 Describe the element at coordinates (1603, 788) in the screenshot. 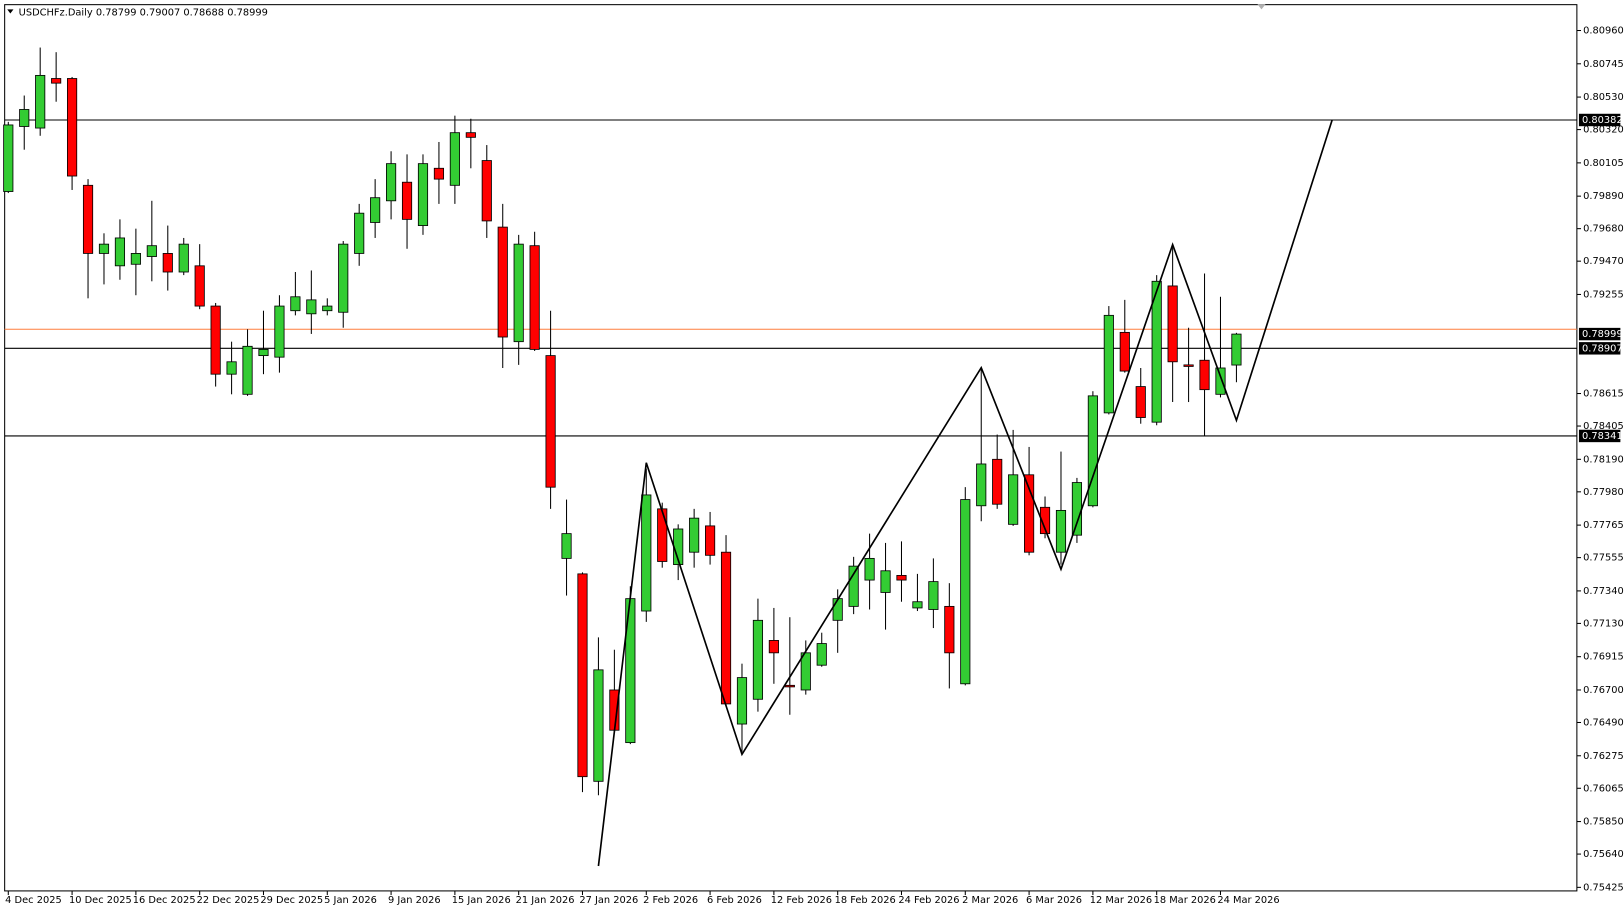

I see `y-tick-label: 0.76065` at that location.